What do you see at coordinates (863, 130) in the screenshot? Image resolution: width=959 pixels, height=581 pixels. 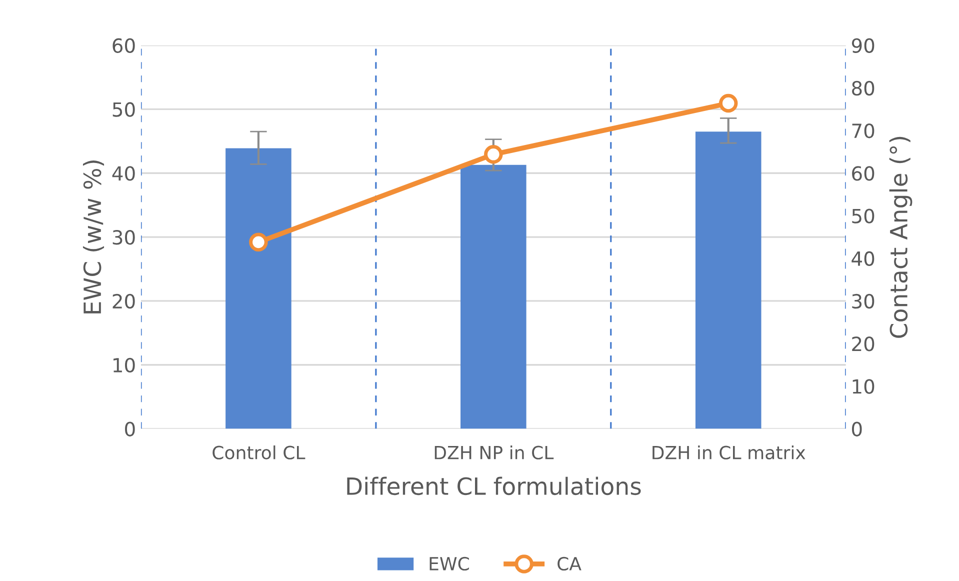 I see `y2-tick-label: 70` at bounding box center [863, 130].